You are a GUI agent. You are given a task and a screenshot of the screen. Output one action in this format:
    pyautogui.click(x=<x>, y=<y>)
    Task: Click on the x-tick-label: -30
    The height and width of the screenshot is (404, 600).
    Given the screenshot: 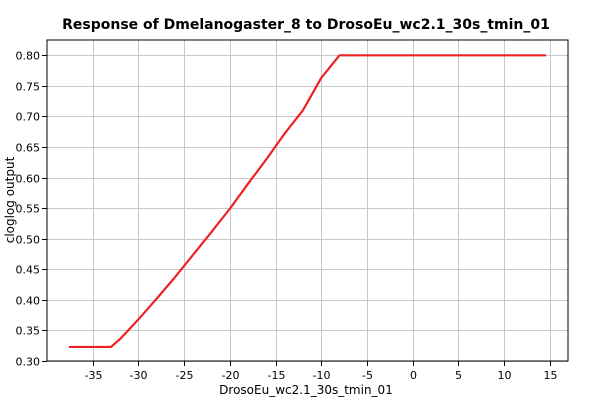 What is the action you would take?
    pyautogui.click(x=139, y=375)
    